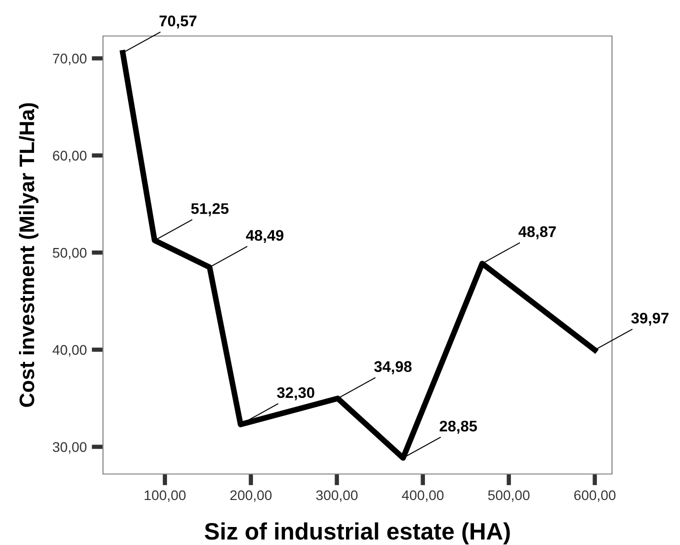 The image size is (680, 545). What do you see at coordinates (393, 367) in the screenshot?
I see `data-label: 34,98` at bounding box center [393, 367].